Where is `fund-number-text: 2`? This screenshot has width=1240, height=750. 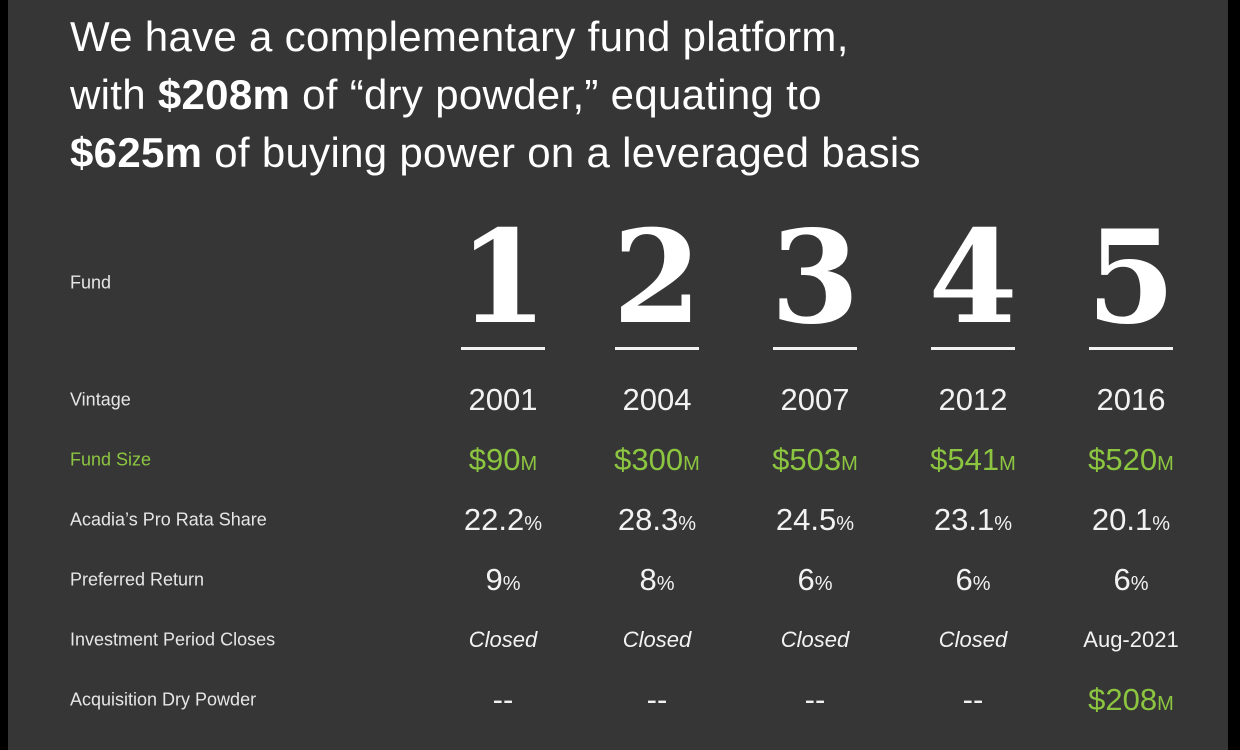
fund-number-text: 2 is located at coordinates (657, 278).